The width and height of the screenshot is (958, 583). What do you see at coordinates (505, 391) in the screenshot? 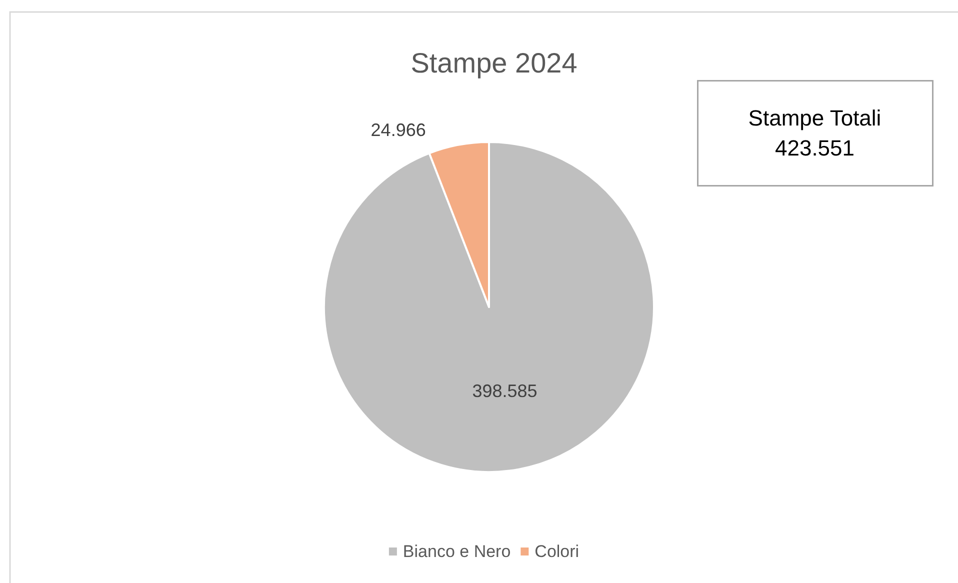
I see `data-label: 398.585` at bounding box center [505, 391].